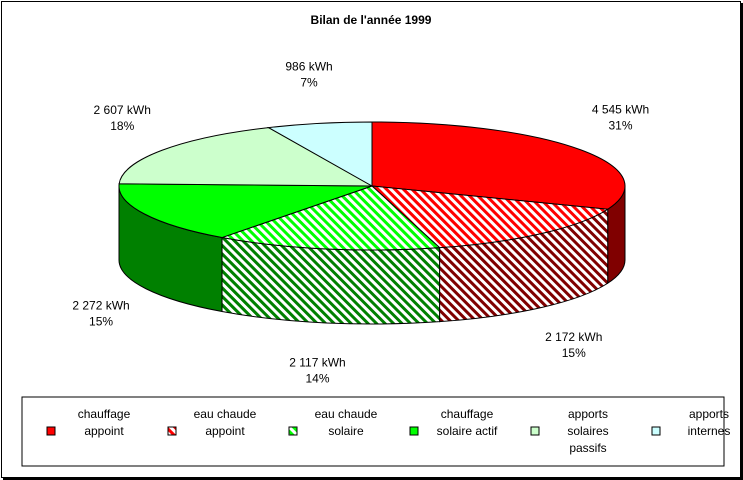  What do you see at coordinates (122, 118) in the screenshot?
I see `slice-label-apports-solaires-passifs: 2 607 kWh 18%` at bounding box center [122, 118].